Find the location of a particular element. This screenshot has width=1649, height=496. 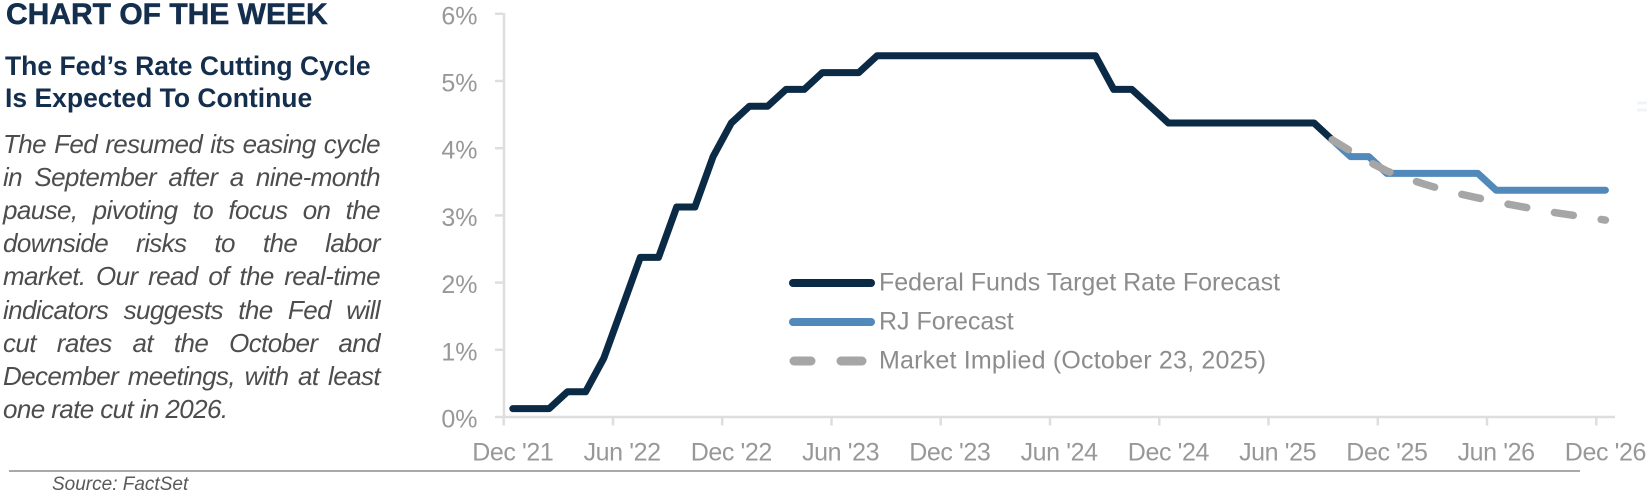

svg-text: Dec '24 is located at coordinates (1169, 453).